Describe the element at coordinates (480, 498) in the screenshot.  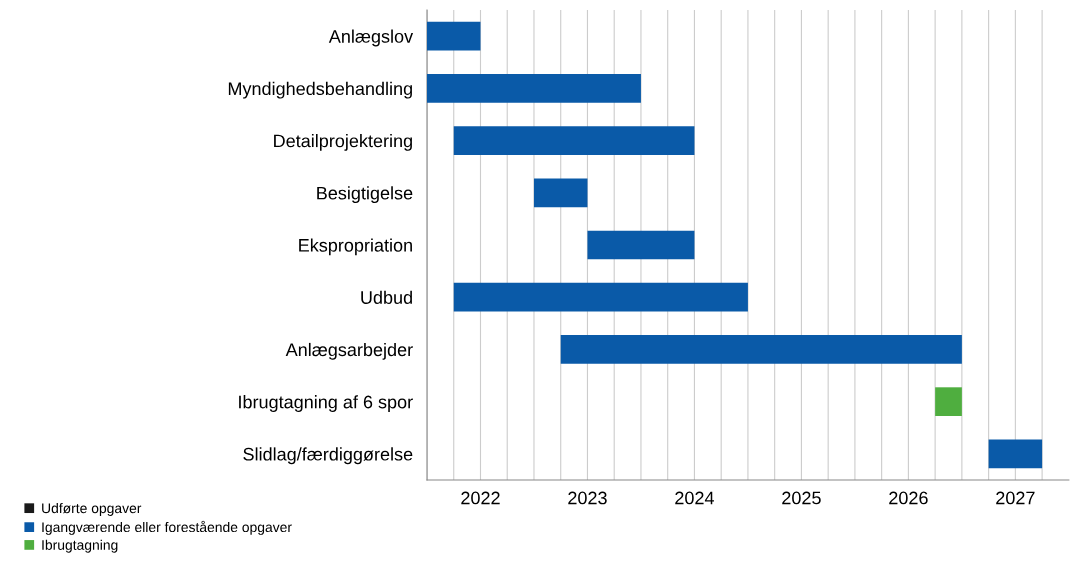
I see `x-tick-label: 2022` at that location.